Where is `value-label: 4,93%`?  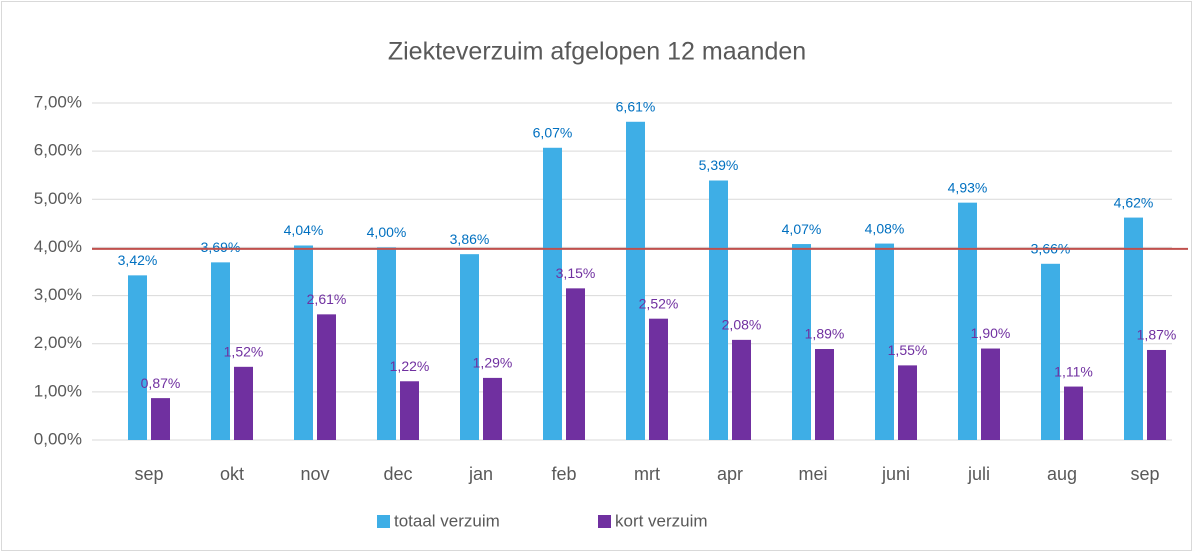
value-label: 4,93% is located at coordinates (968, 187).